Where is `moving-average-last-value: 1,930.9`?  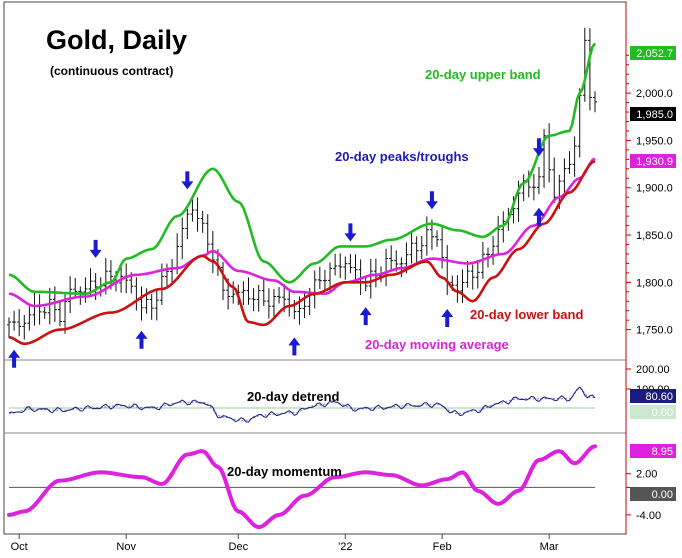
moving-average-last-value: 1,930.9 is located at coordinates (654, 162).